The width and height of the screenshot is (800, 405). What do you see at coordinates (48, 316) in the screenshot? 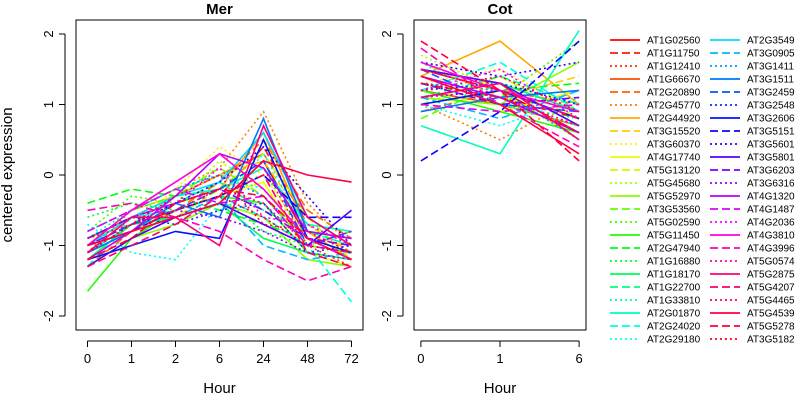
I see `y-tick-label-mer--2: -2` at bounding box center [48, 316].